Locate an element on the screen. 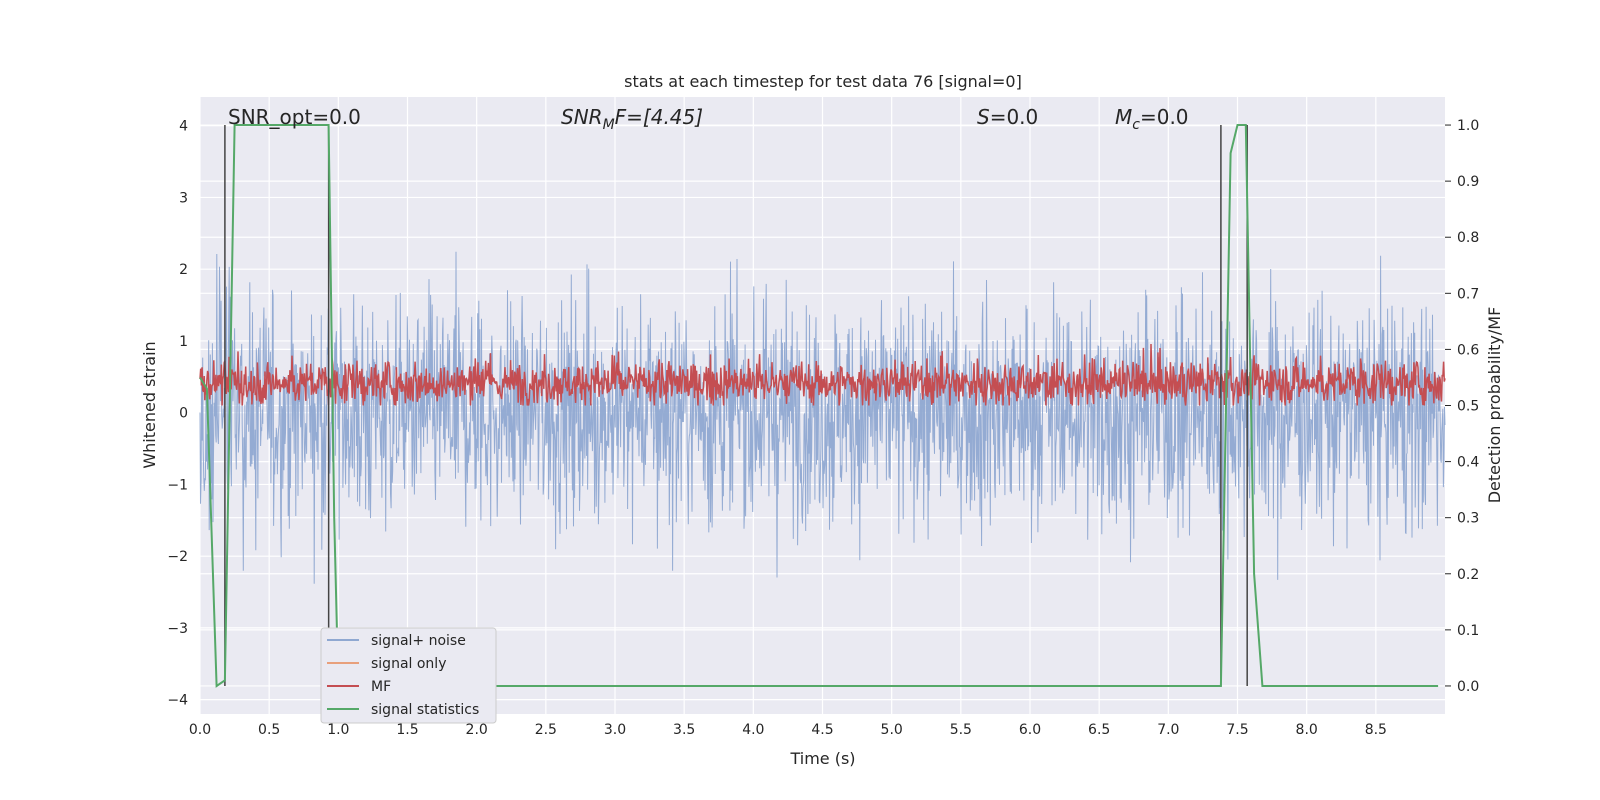 This screenshot has width=1600, height=800. y-axis-left-ticks: 4 3 2 1 0 −1 −2 −3 −4 is located at coordinates (177, 414).